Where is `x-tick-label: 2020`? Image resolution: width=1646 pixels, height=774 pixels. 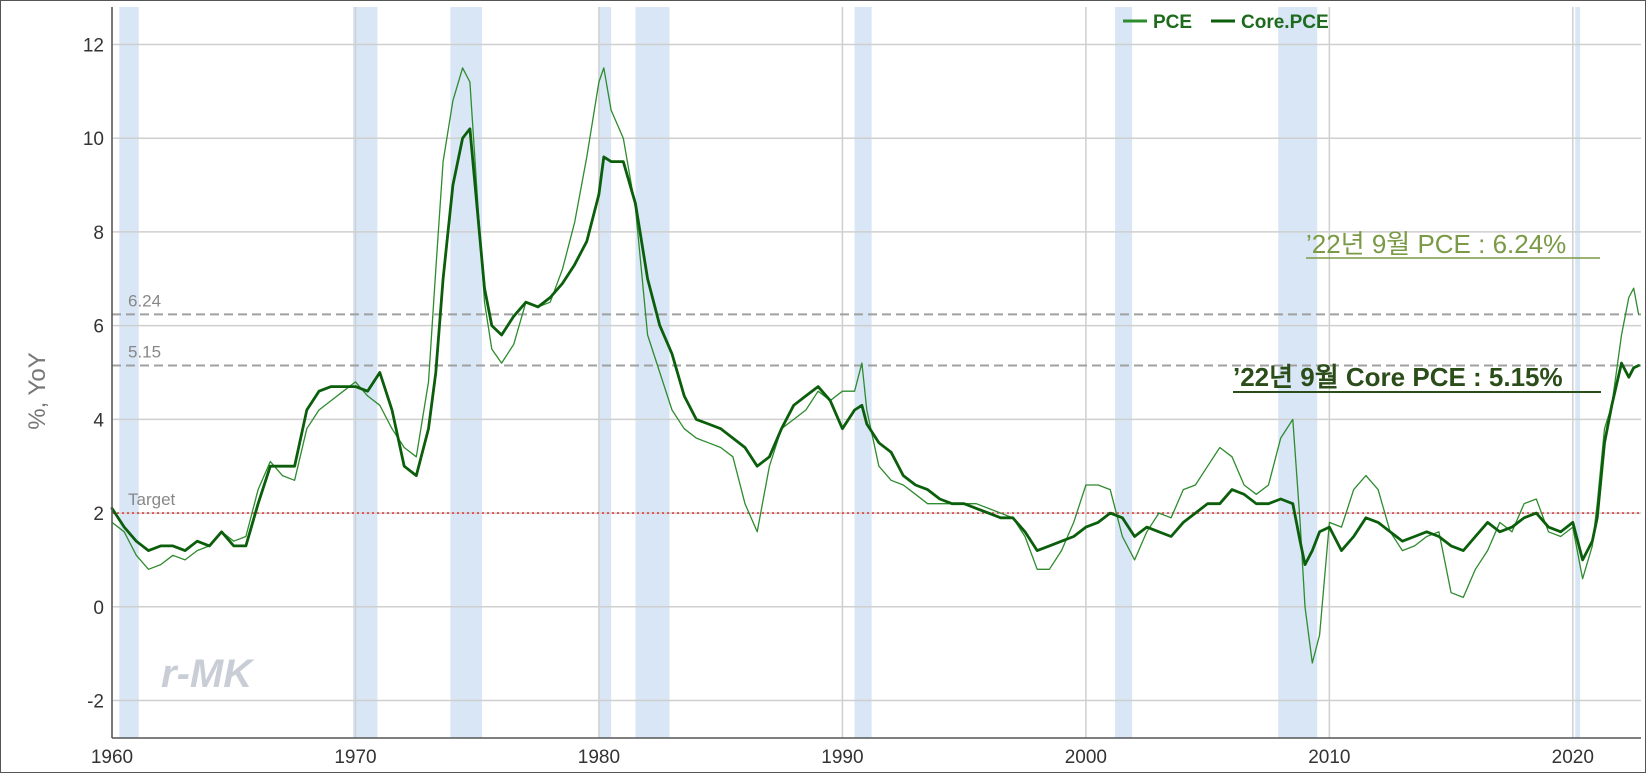
x-tick-label: 2020 is located at coordinates (1573, 757).